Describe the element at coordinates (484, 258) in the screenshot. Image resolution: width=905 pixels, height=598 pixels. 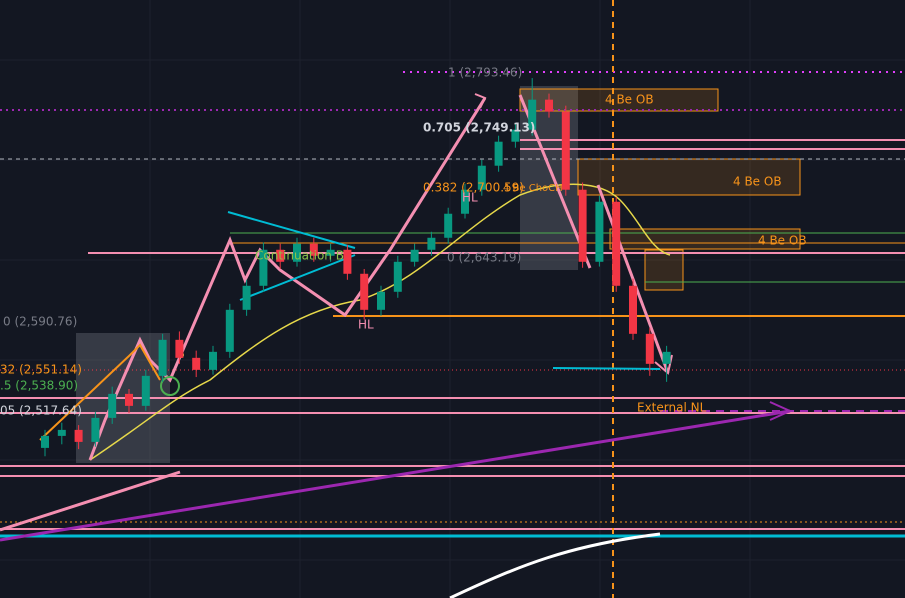
I see `fib-label: 0 (2,643.19)` at that location.